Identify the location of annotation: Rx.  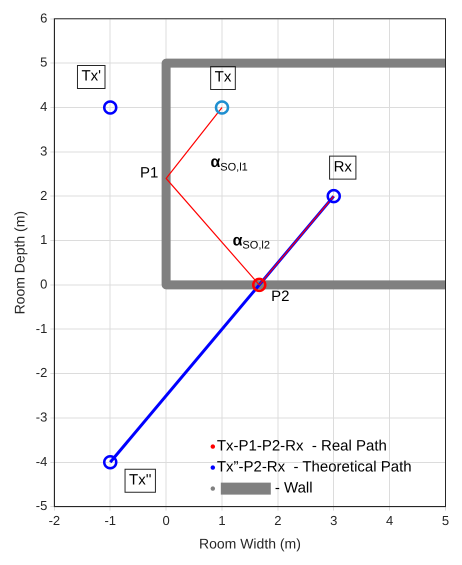
(343, 167).